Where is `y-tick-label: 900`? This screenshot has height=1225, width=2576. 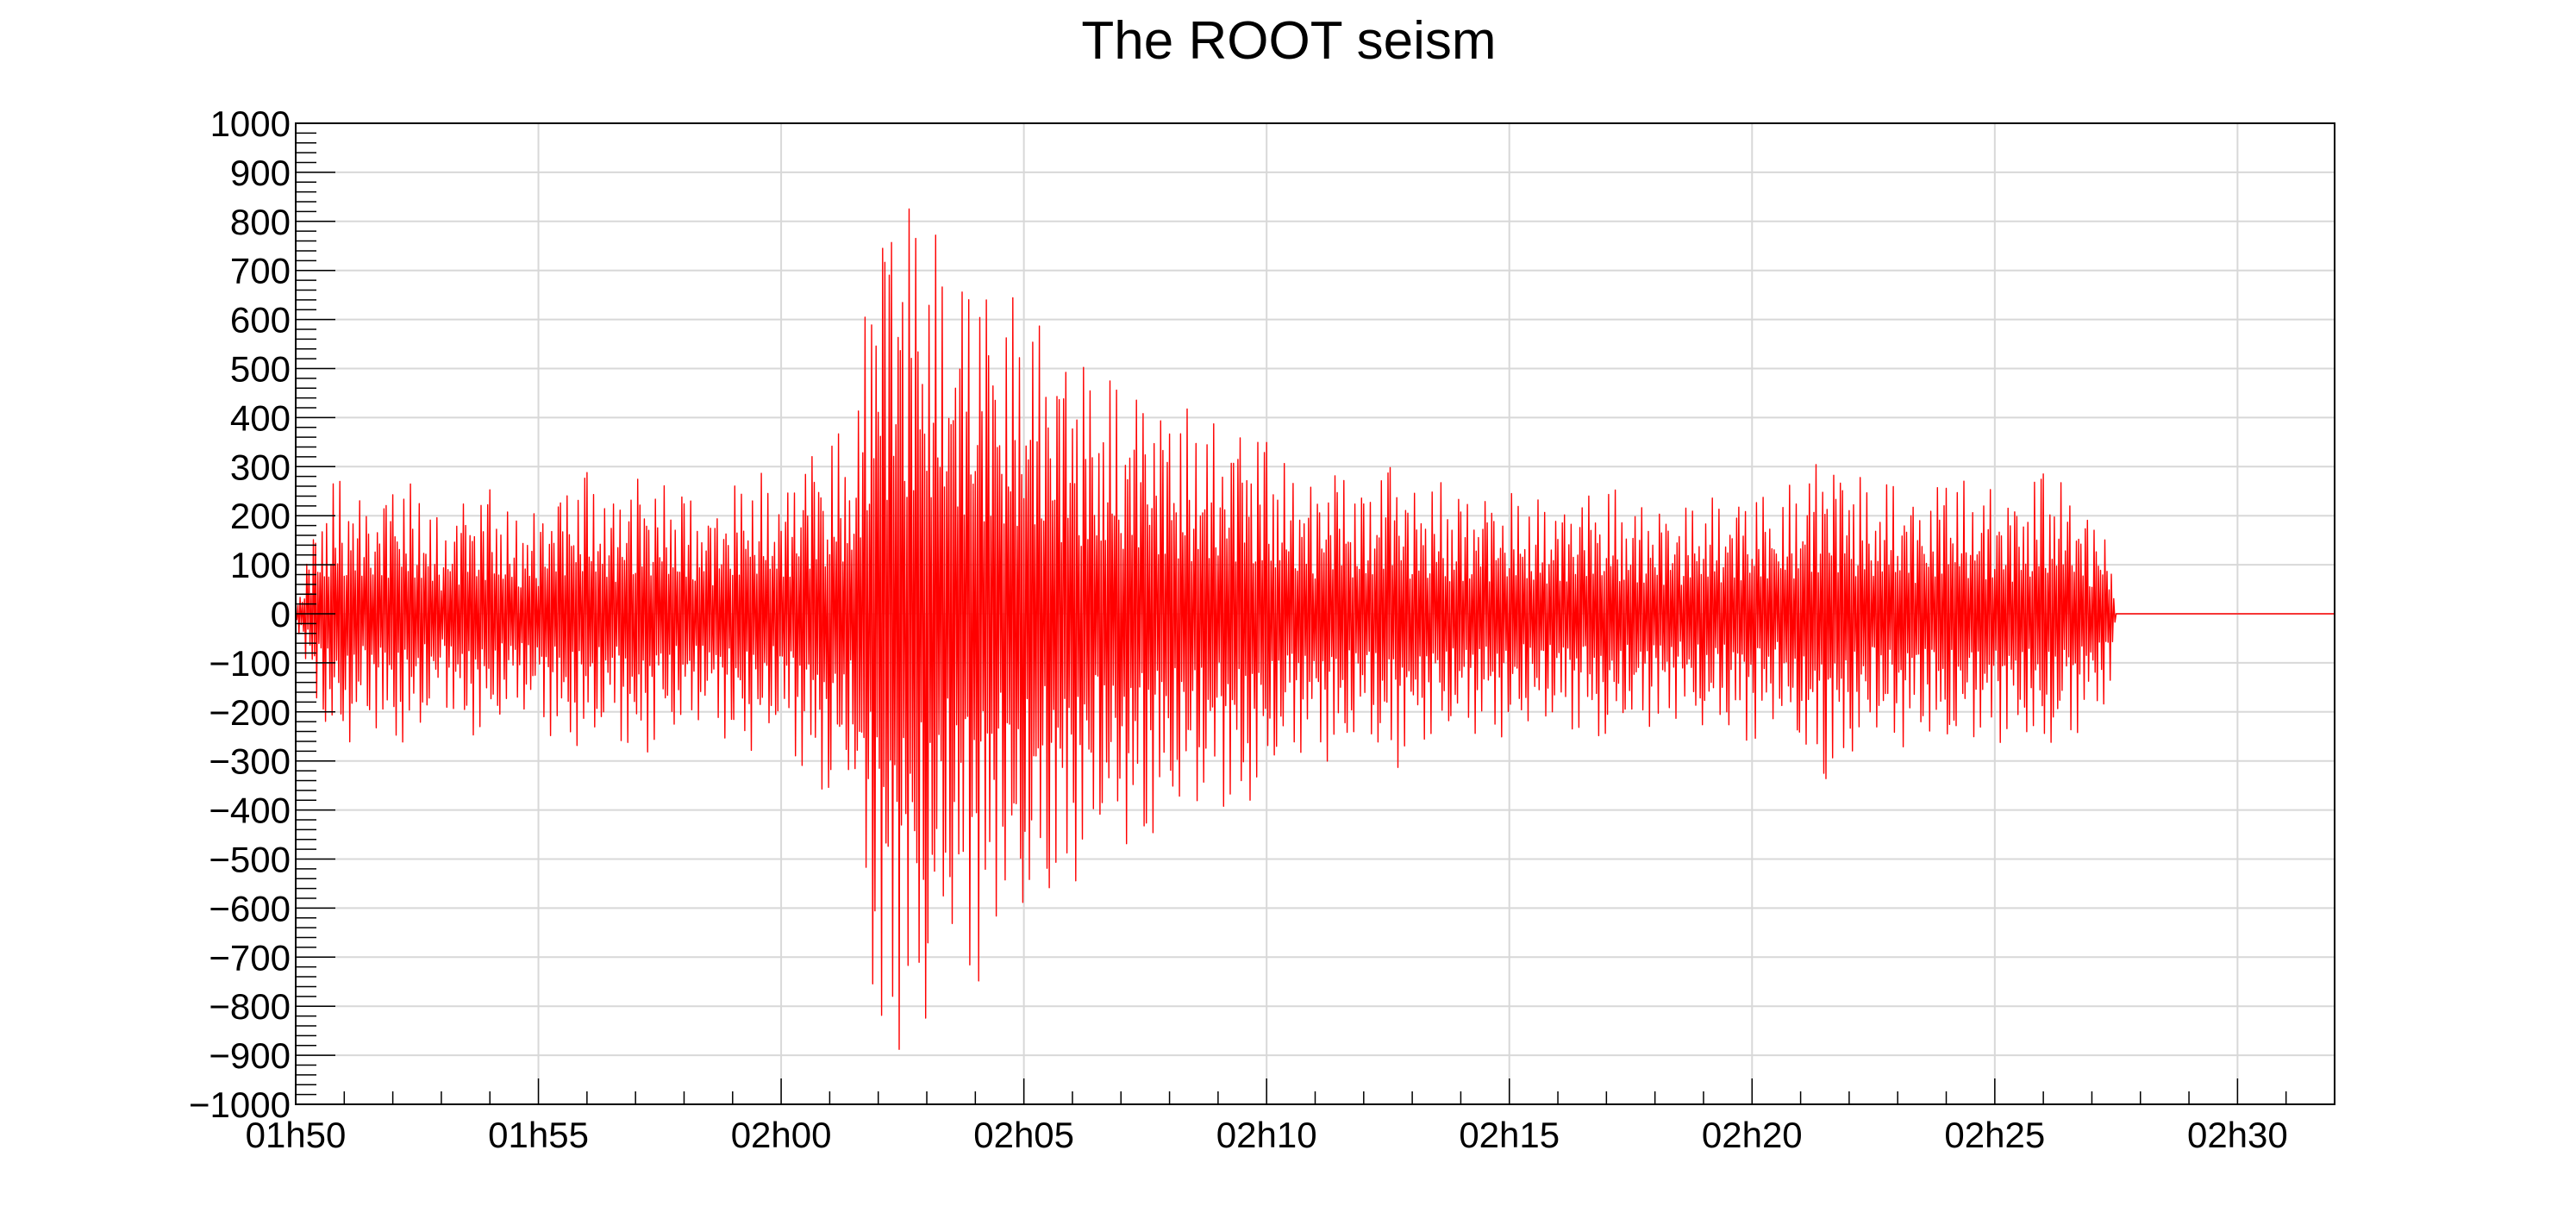
y-tick-label: 900 is located at coordinates (260, 173).